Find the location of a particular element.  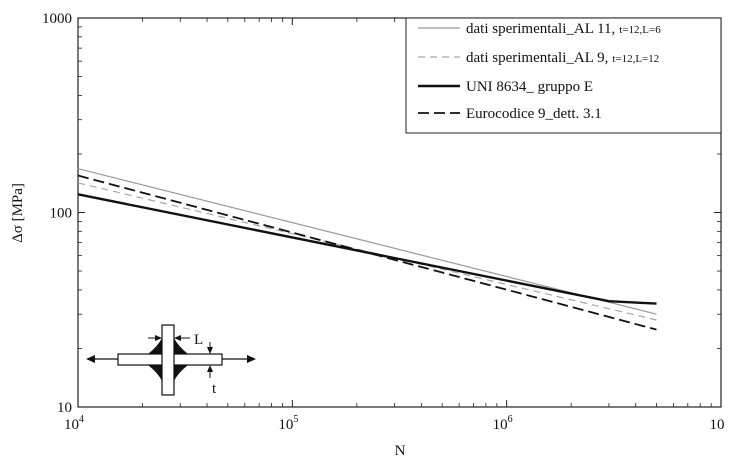

x-tick-label: 10⁵ is located at coordinates (288, 423).